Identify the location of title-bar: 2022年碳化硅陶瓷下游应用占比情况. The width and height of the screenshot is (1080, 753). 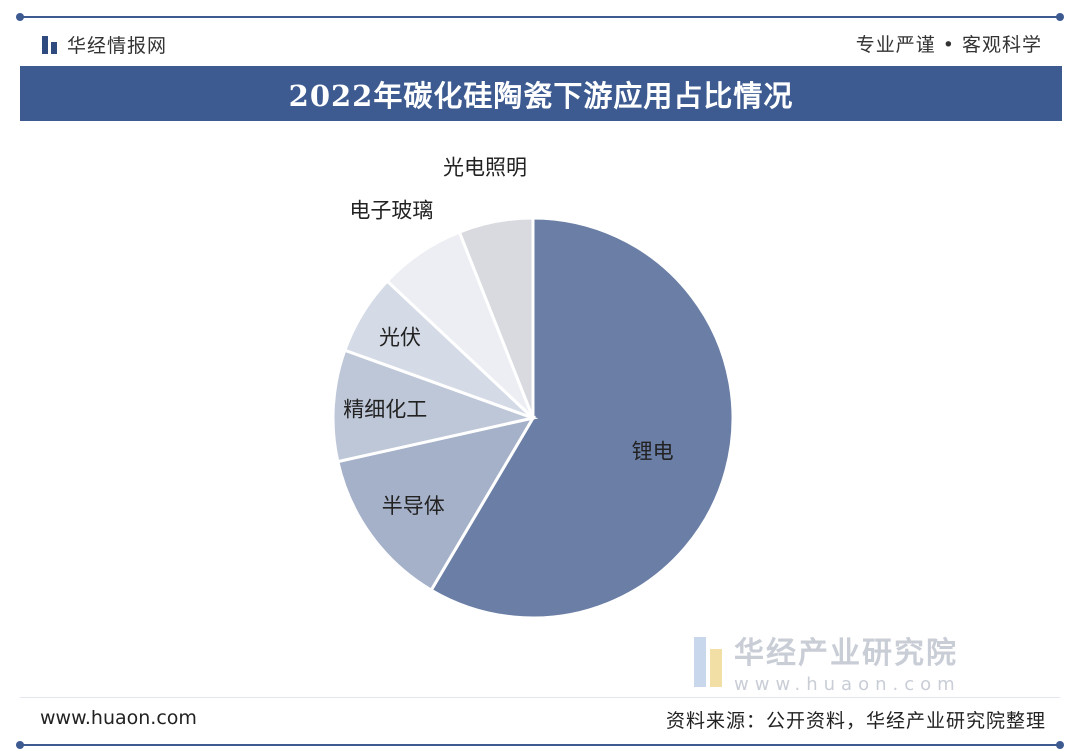
(541, 93).